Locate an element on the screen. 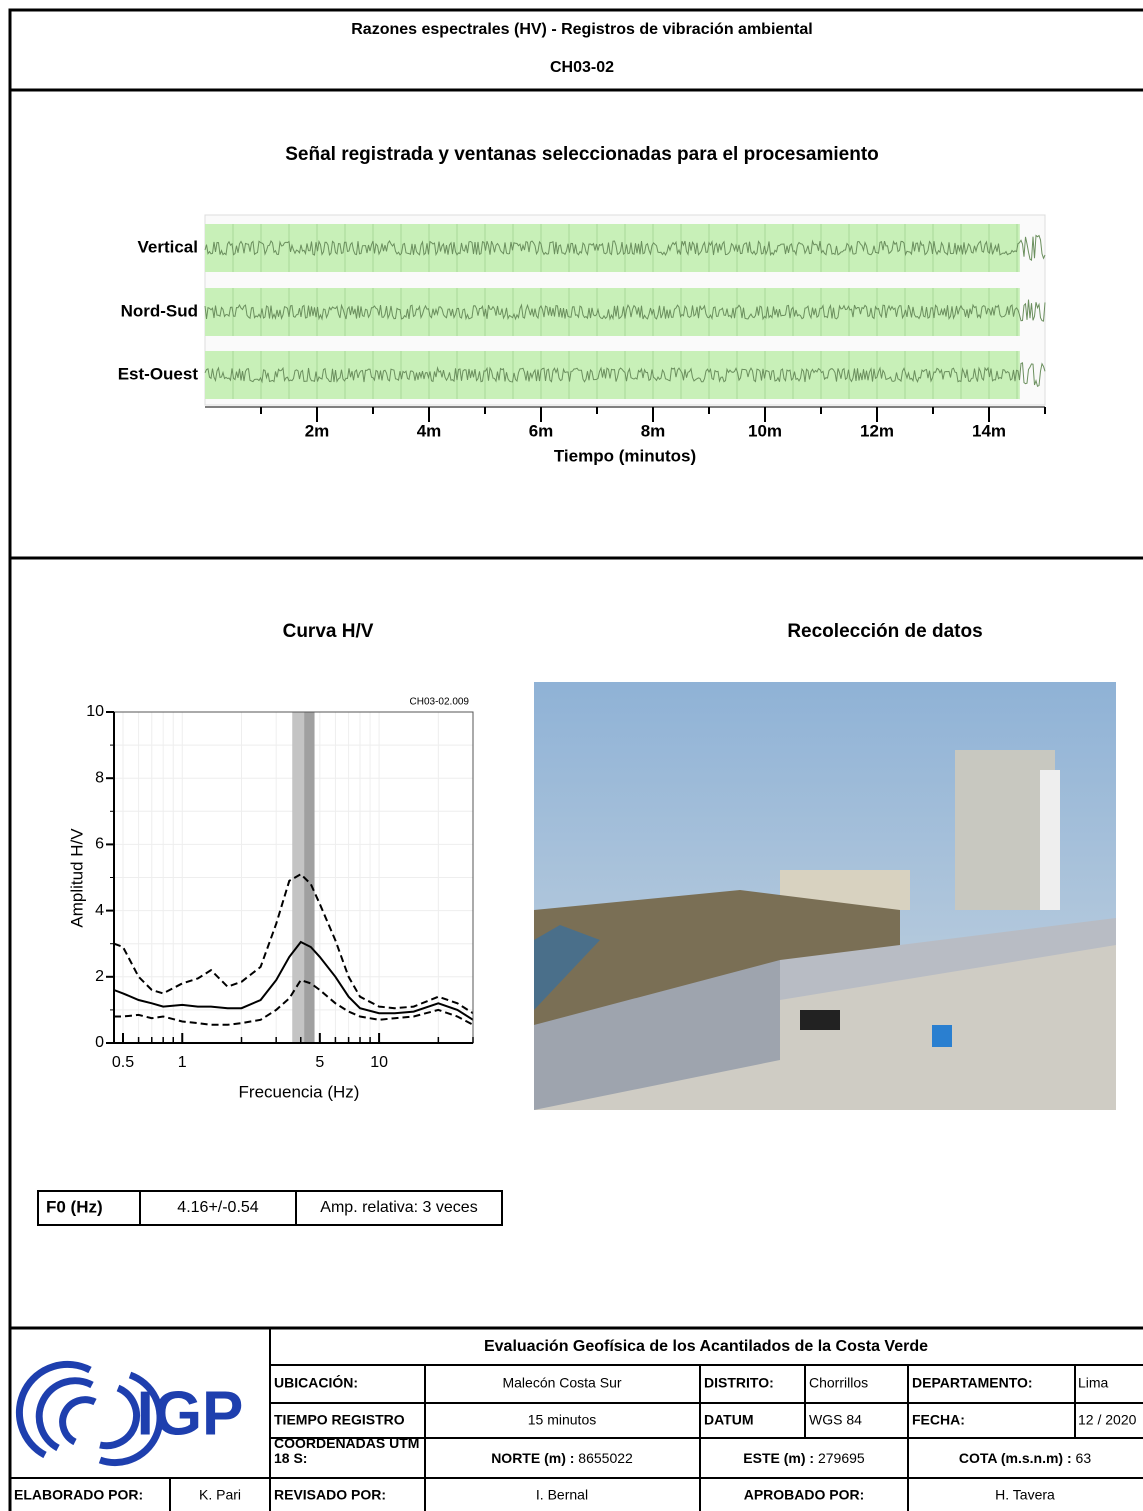 The height and width of the screenshot is (1511, 1143). x-tick-label: 6m is located at coordinates (541, 430).